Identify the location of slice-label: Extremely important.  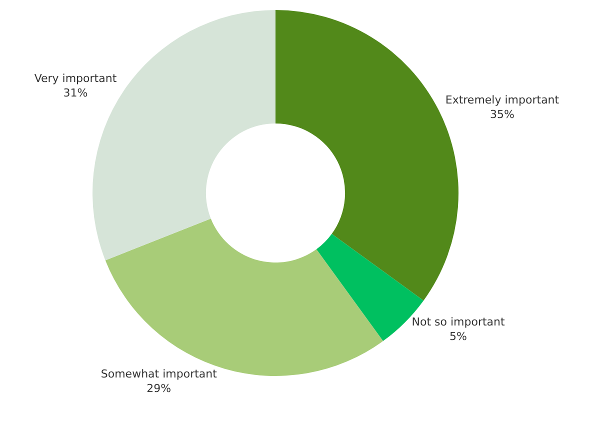
(502, 99).